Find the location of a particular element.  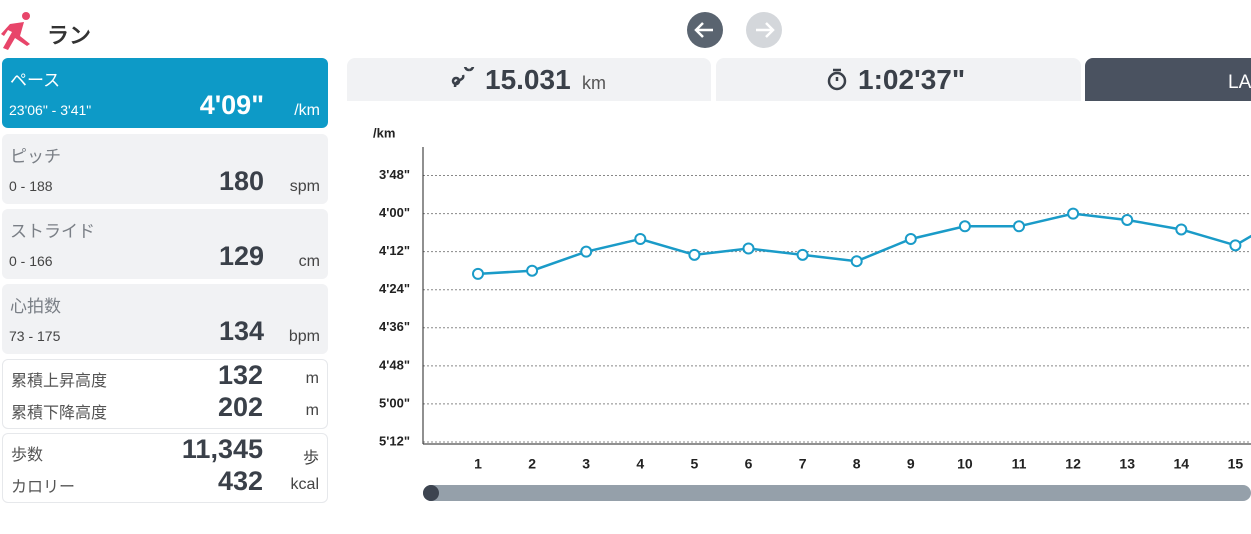

page-title: ラン is located at coordinates (69, 35).